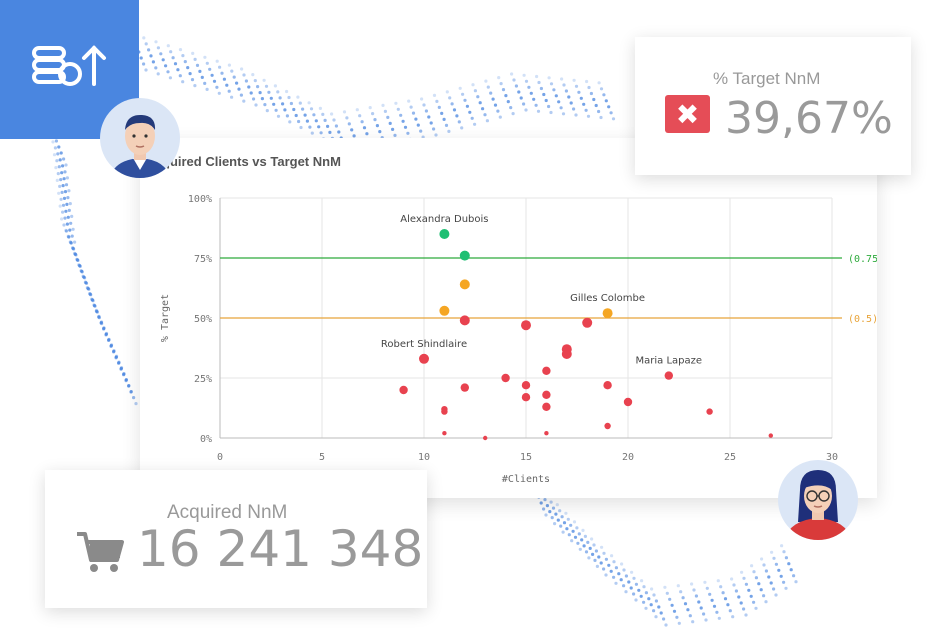 This screenshot has height=640, width=932. I want to click on y-tick-label: 25%, so click(203, 379).